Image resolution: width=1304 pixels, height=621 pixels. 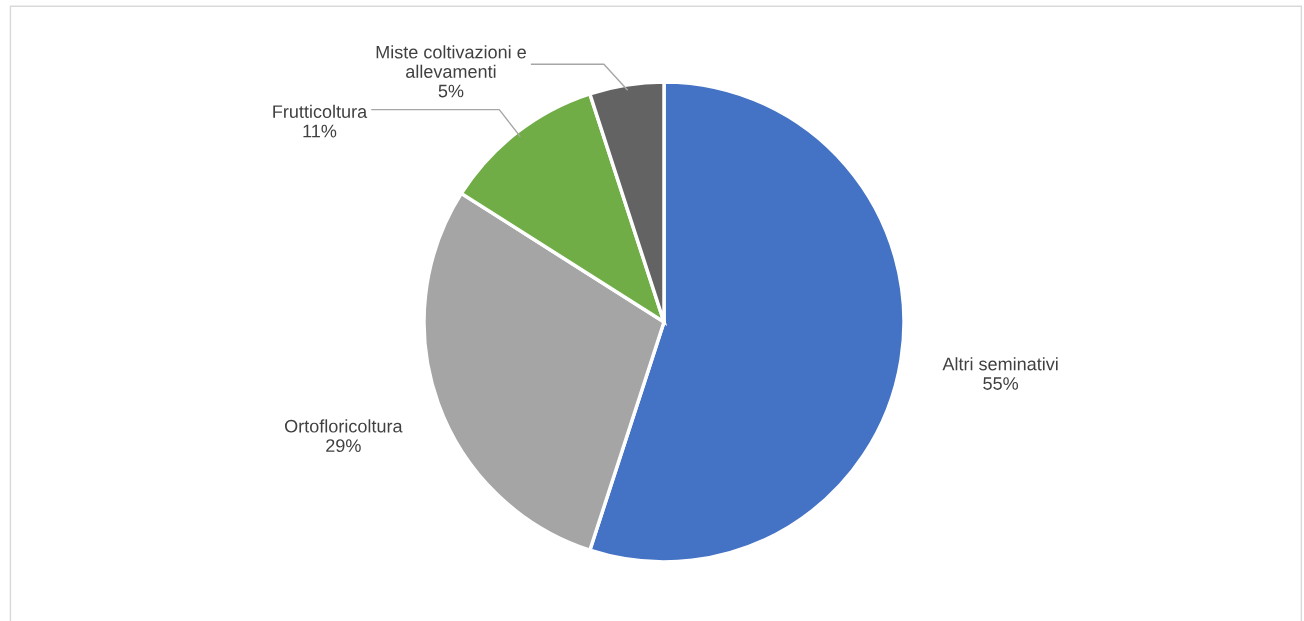 I want to click on data-label: 29%, so click(x=343, y=446).